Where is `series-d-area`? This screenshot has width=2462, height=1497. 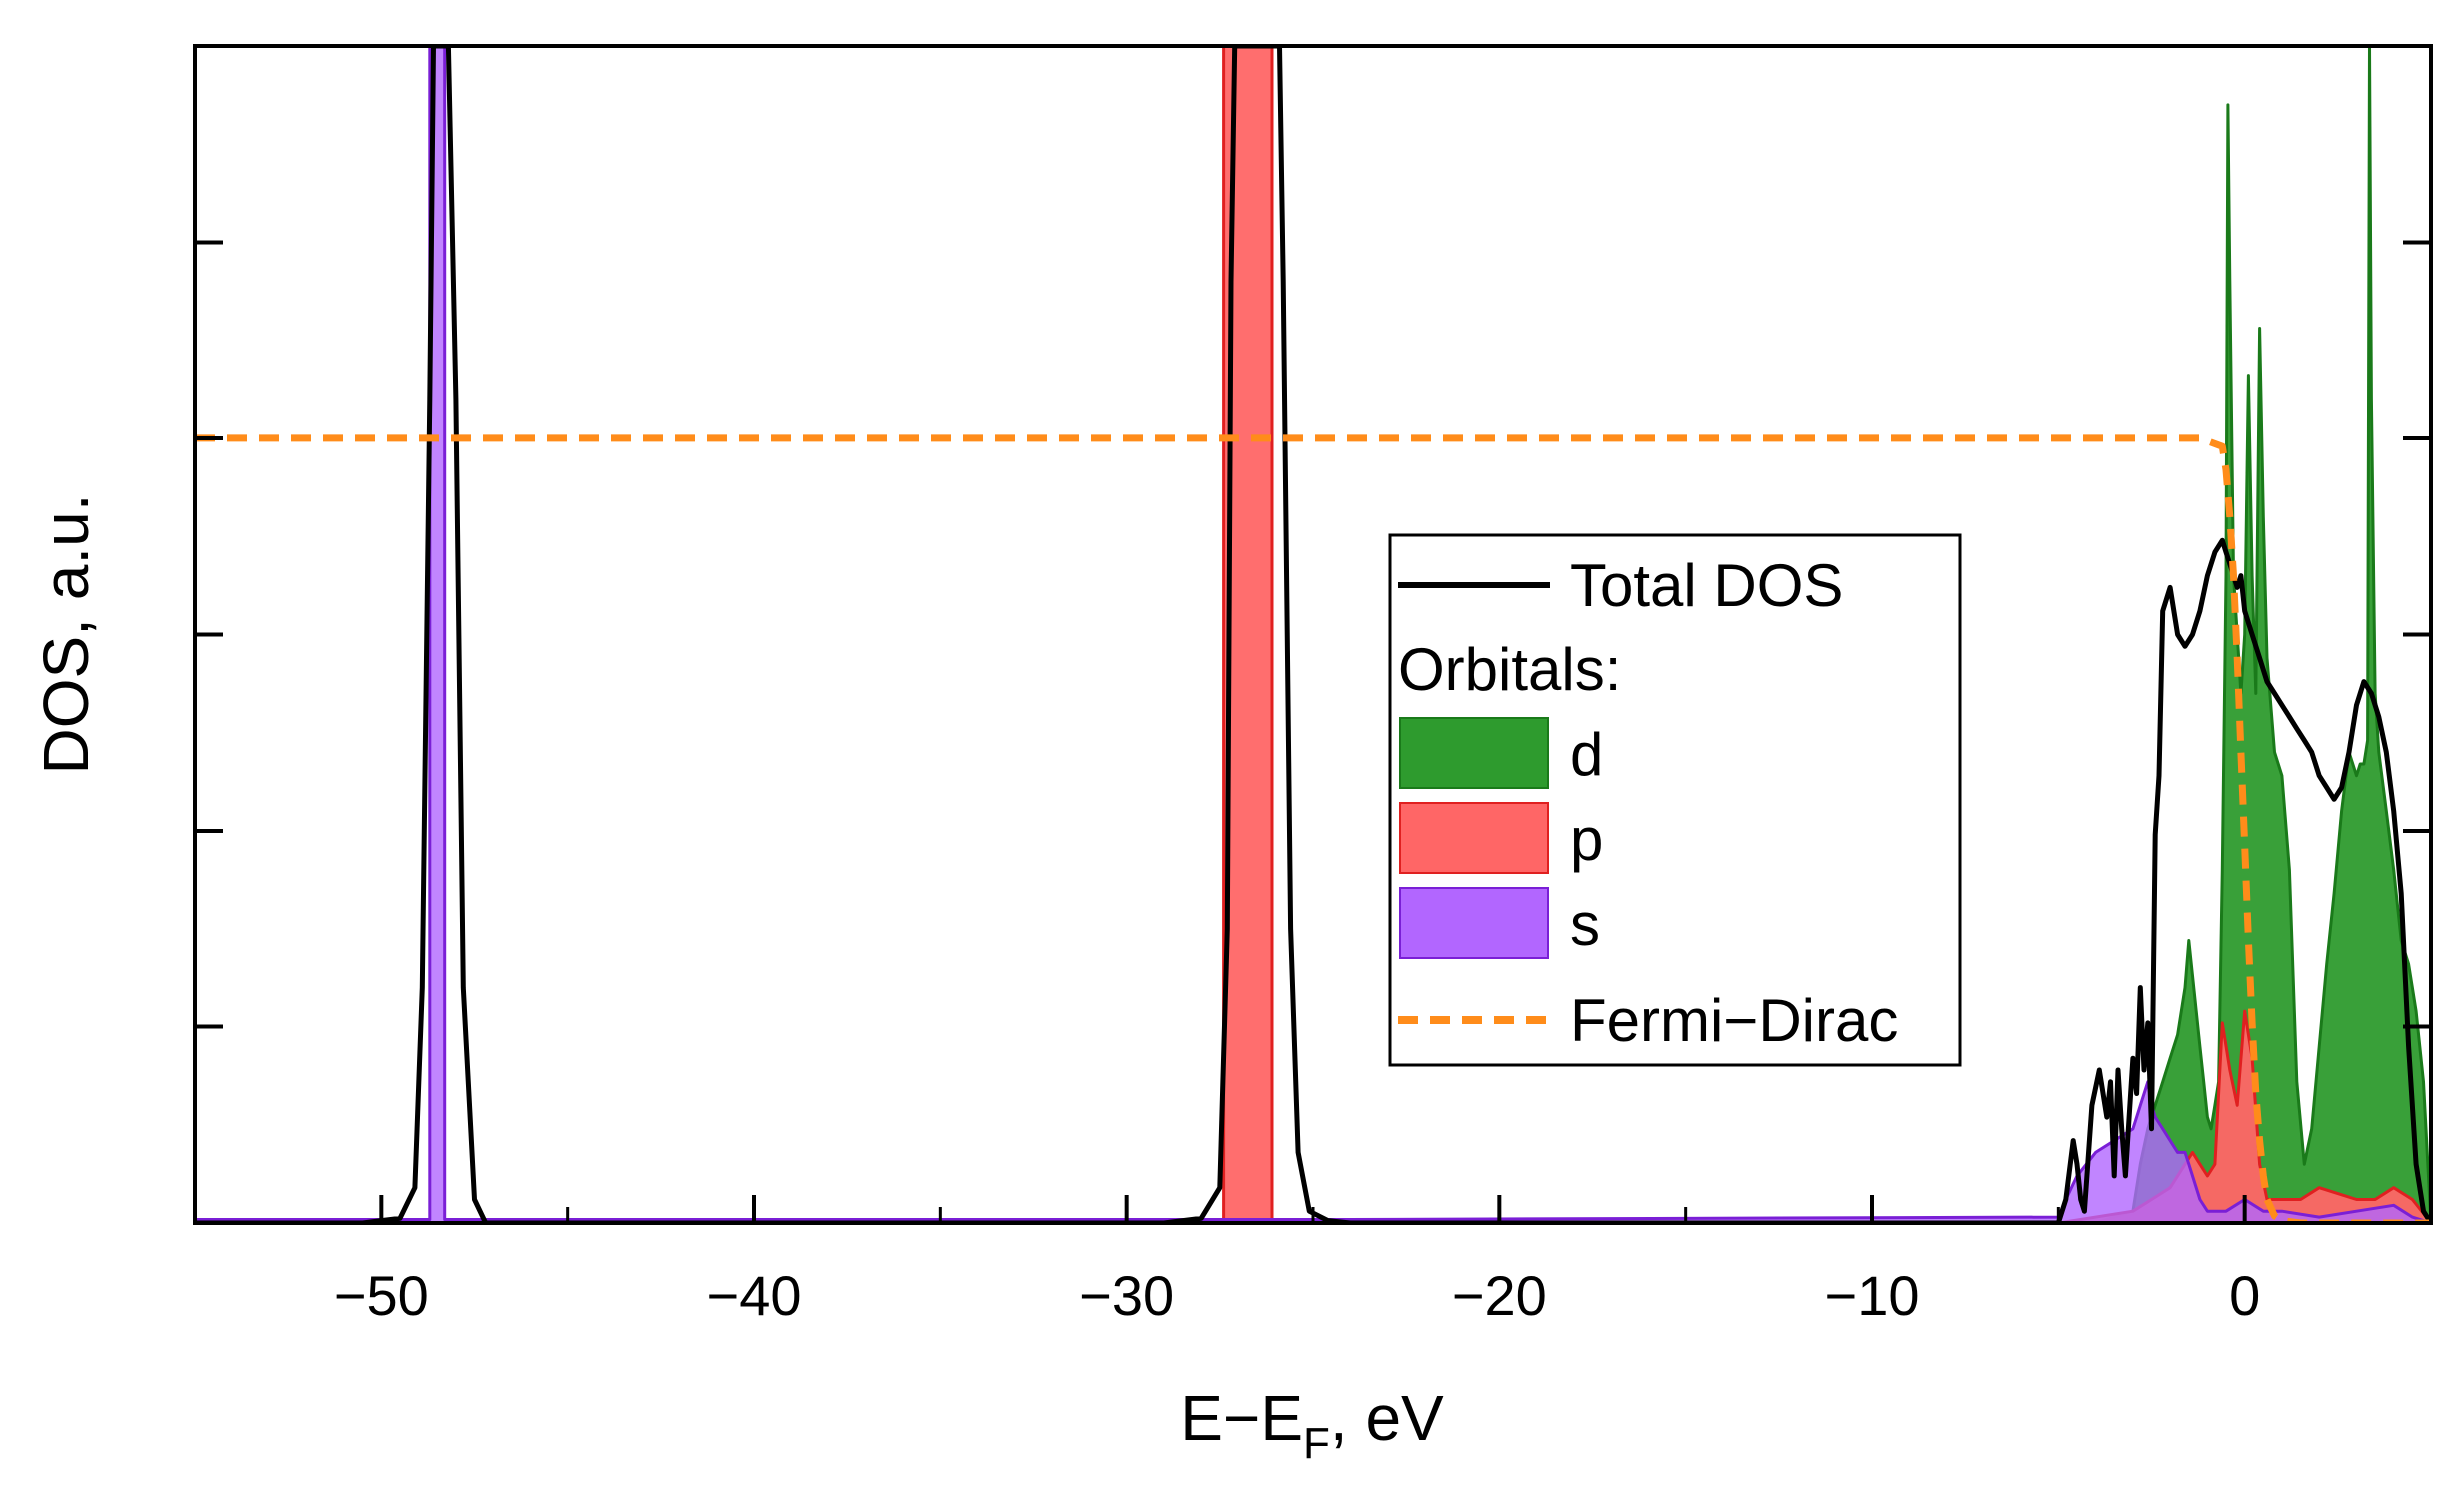
series-d-area is located at coordinates (2243, 634).